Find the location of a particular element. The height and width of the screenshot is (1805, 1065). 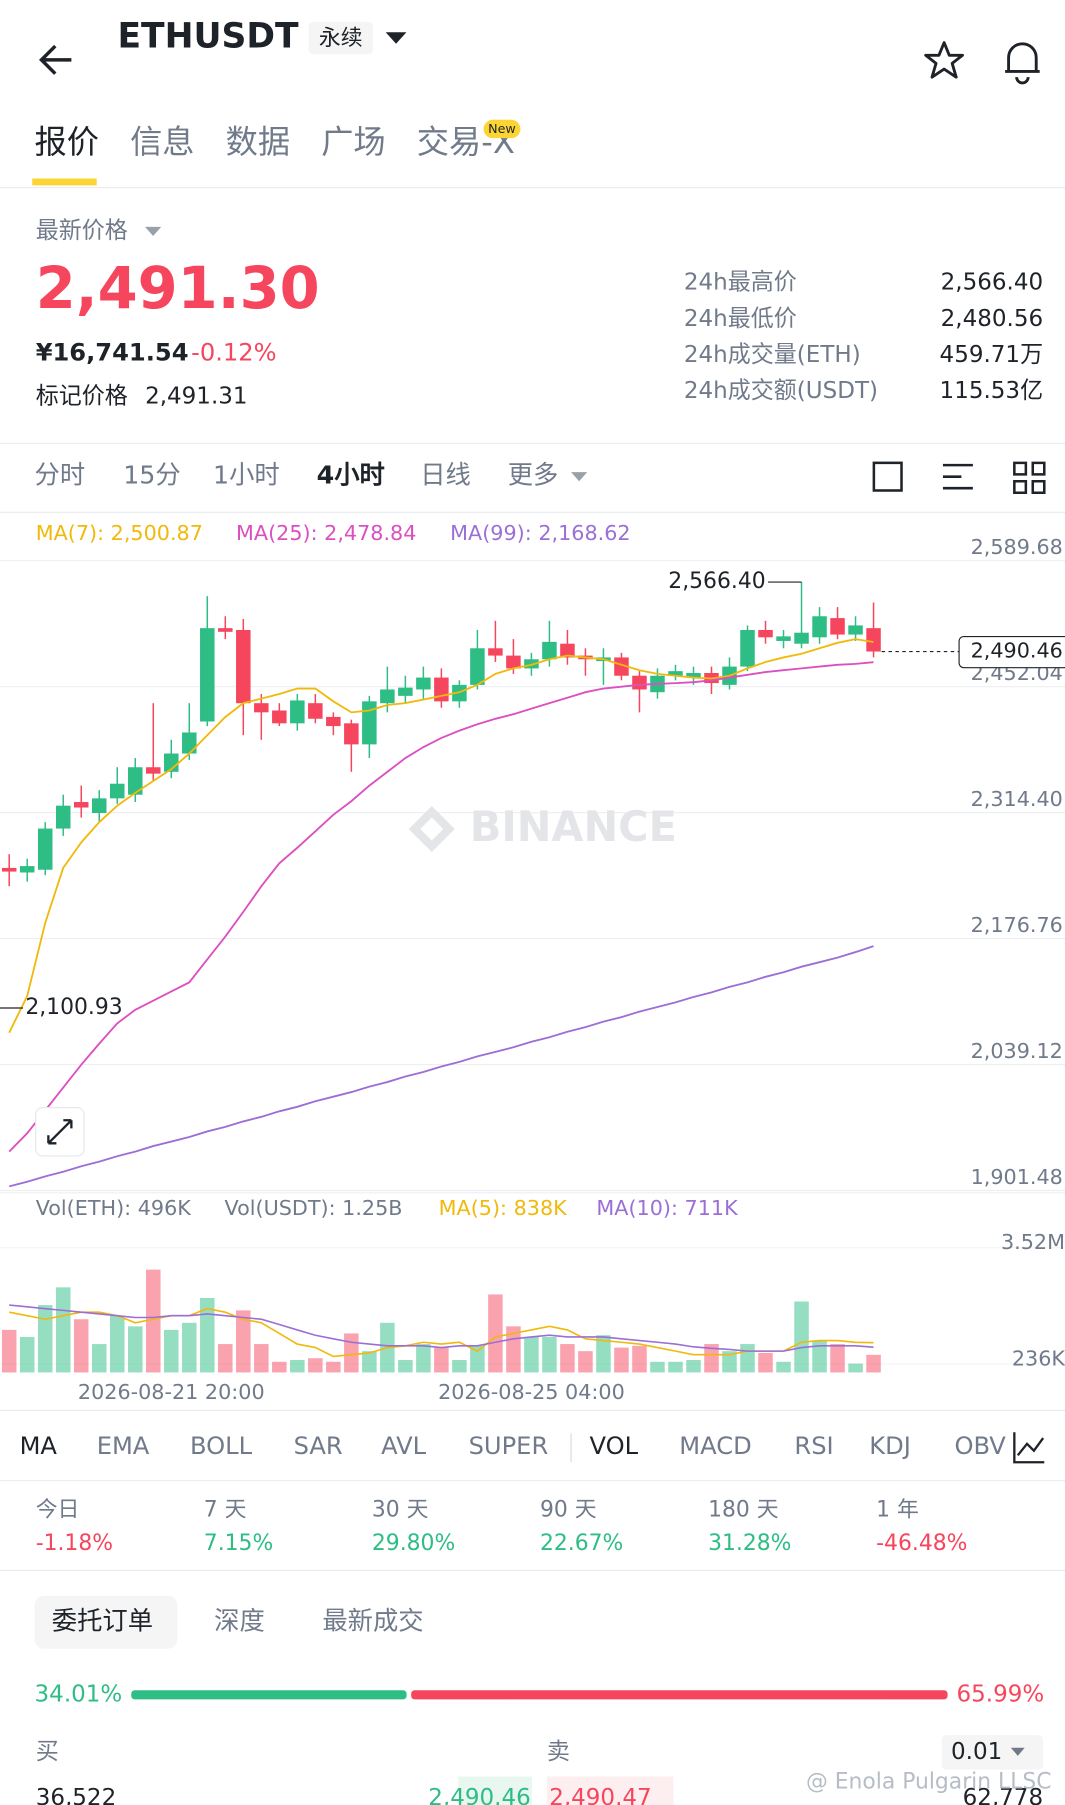

indicator-tab: EMA is located at coordinates (123, 1446).